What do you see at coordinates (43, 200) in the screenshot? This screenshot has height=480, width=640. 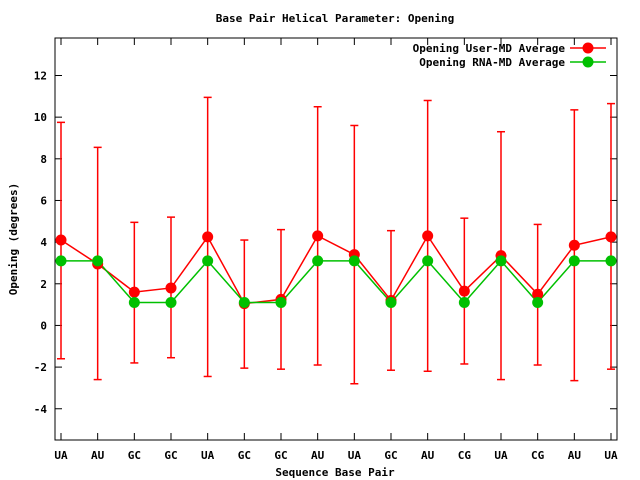 I see `y-tick-label: 6` at bounding box center [43, 200].